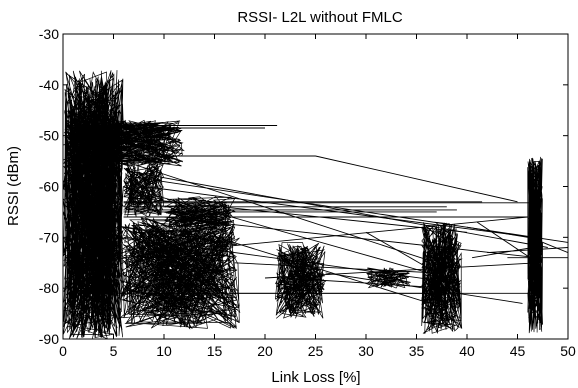 Image resolution: width=578 pixels, height=388 pixels. I want to click on x-tick-label: 0, so click(63, 351).